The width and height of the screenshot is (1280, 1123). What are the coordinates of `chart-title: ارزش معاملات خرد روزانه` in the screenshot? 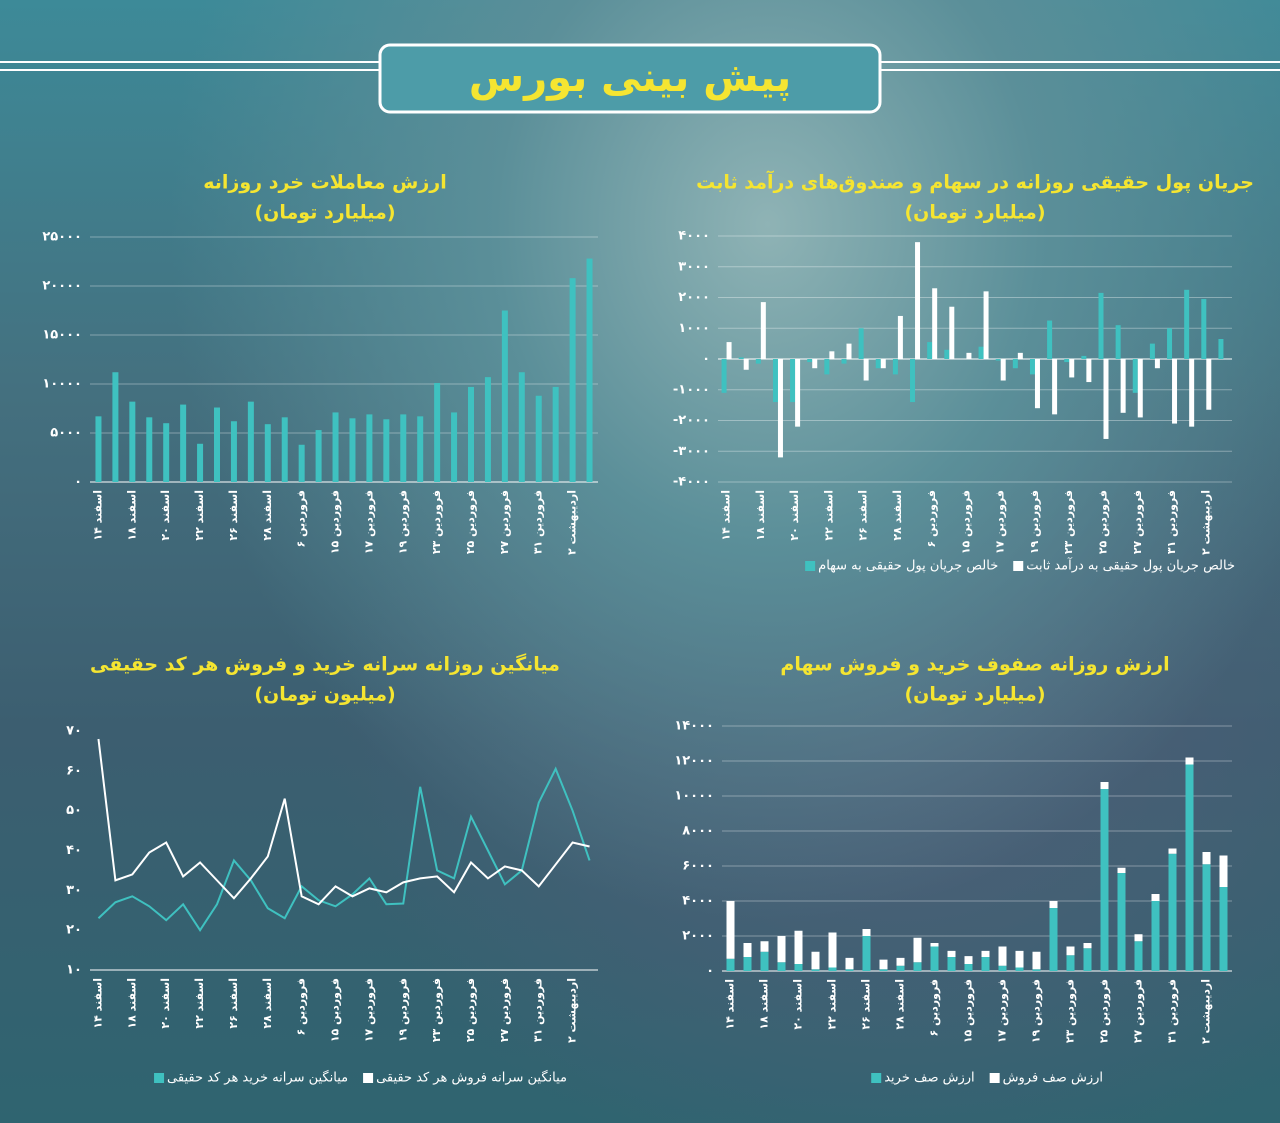 It's located at (324, 183).